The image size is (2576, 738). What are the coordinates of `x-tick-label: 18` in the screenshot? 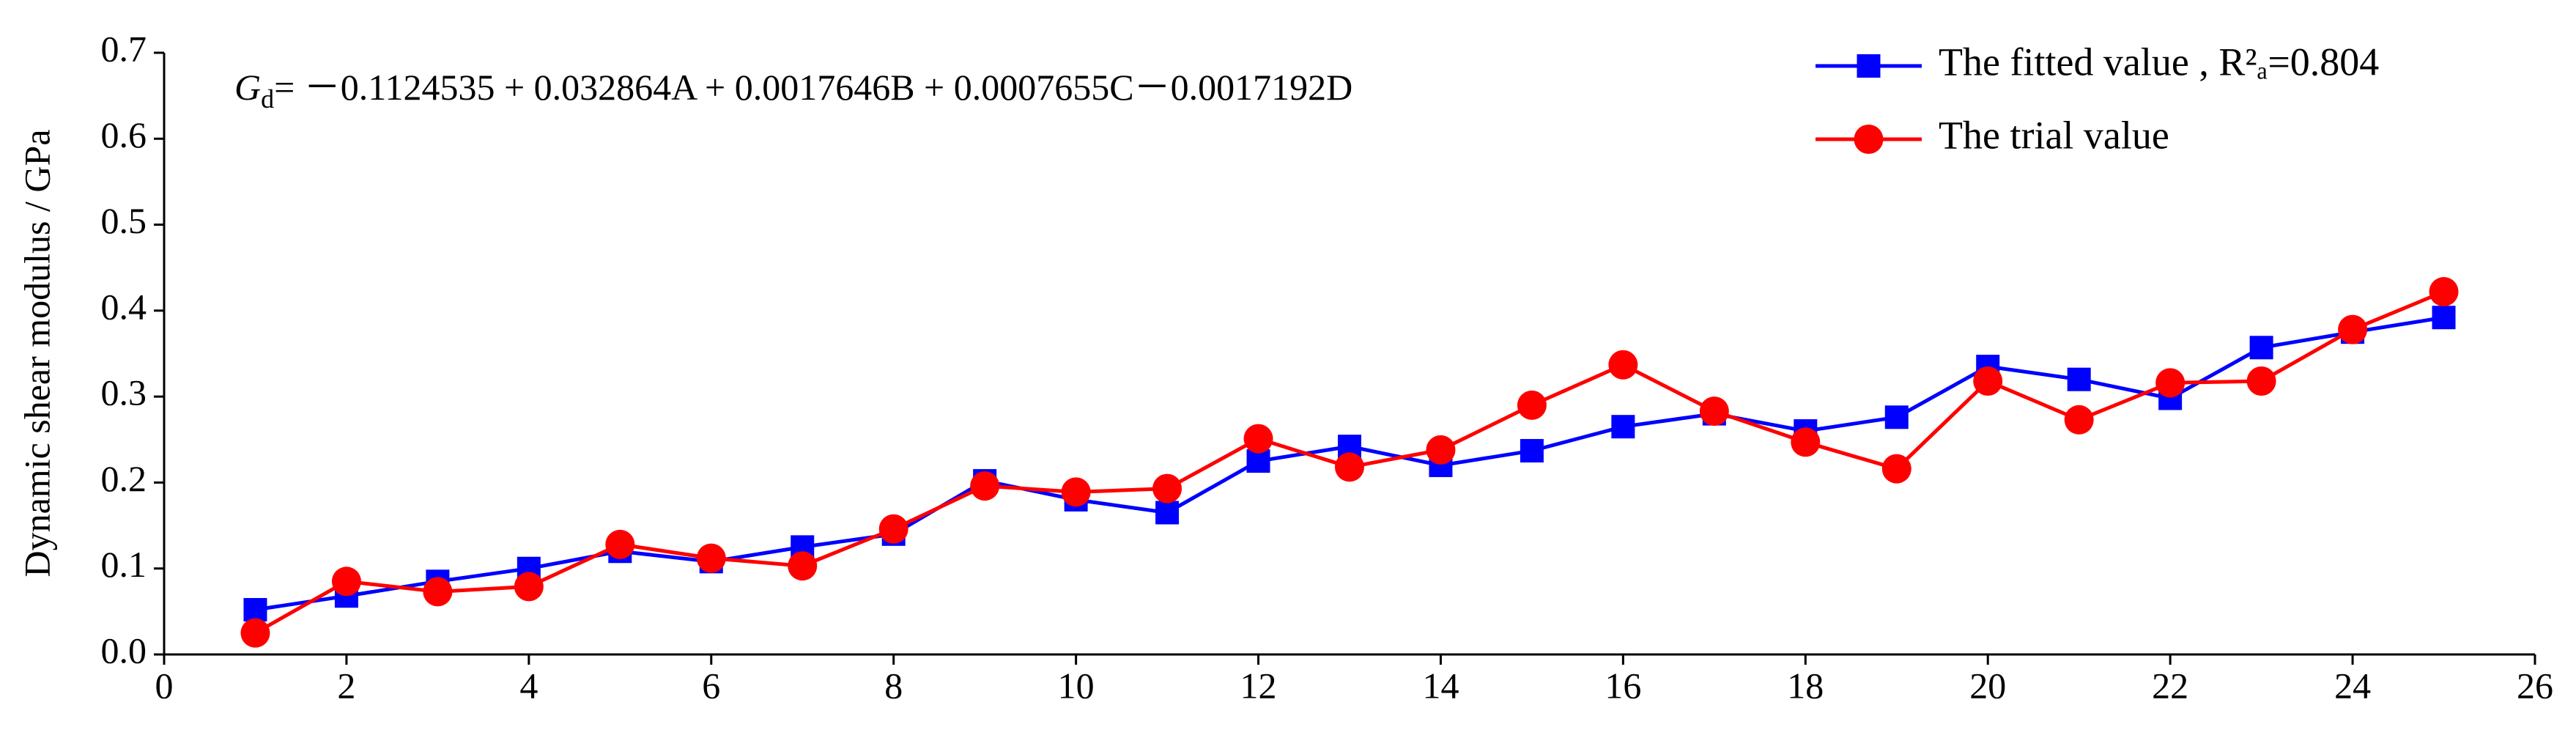 It's located at (1805, 685).